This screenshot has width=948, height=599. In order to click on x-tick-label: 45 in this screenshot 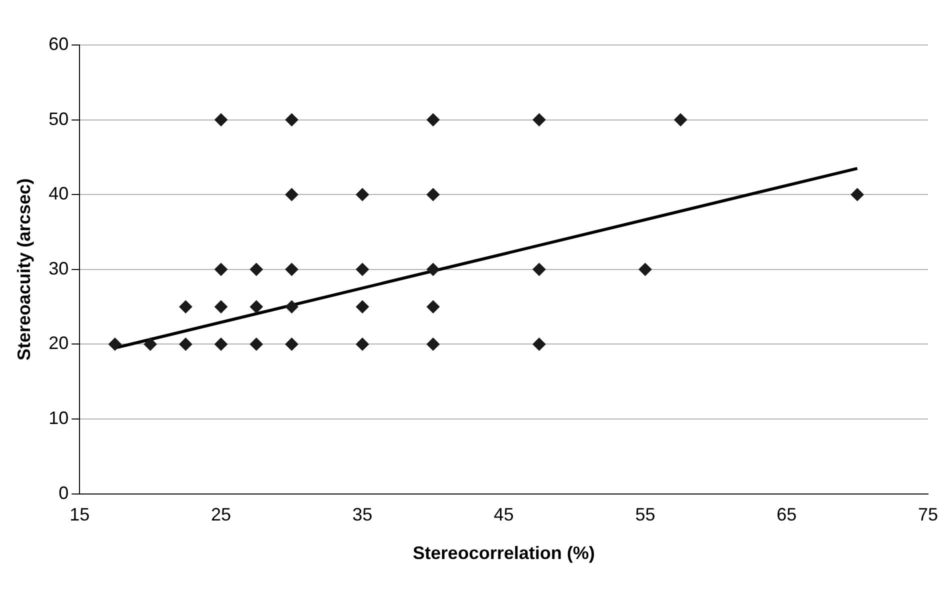, I will do `click(504, 514)`.